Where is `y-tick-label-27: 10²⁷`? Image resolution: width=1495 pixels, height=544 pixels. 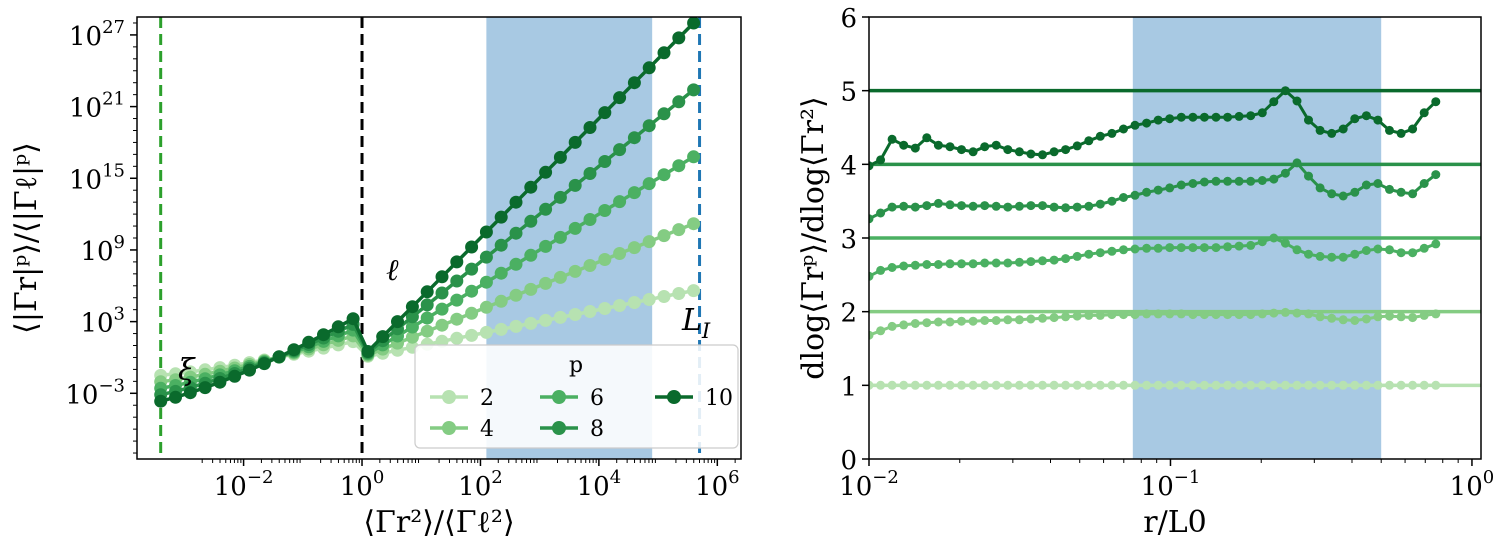
y-tick-label-27: 10²⁷ is located at coordinates (97, 34).